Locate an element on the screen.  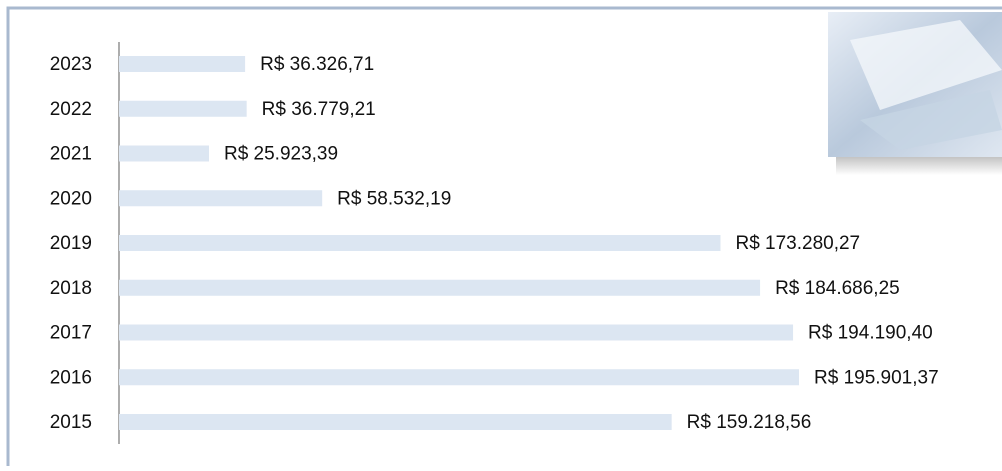
category-label: 2018 is located at coordinates (71, 288).